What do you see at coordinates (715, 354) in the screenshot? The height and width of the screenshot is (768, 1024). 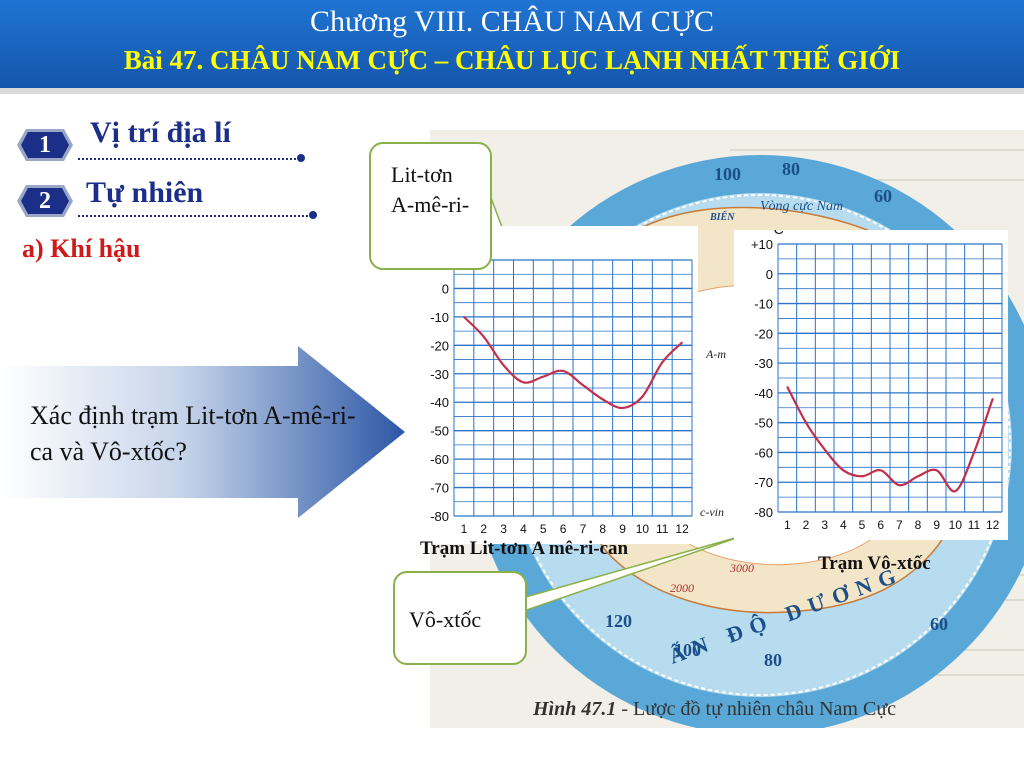 I see `station-label: A-m` at bounding box center [715, 354].